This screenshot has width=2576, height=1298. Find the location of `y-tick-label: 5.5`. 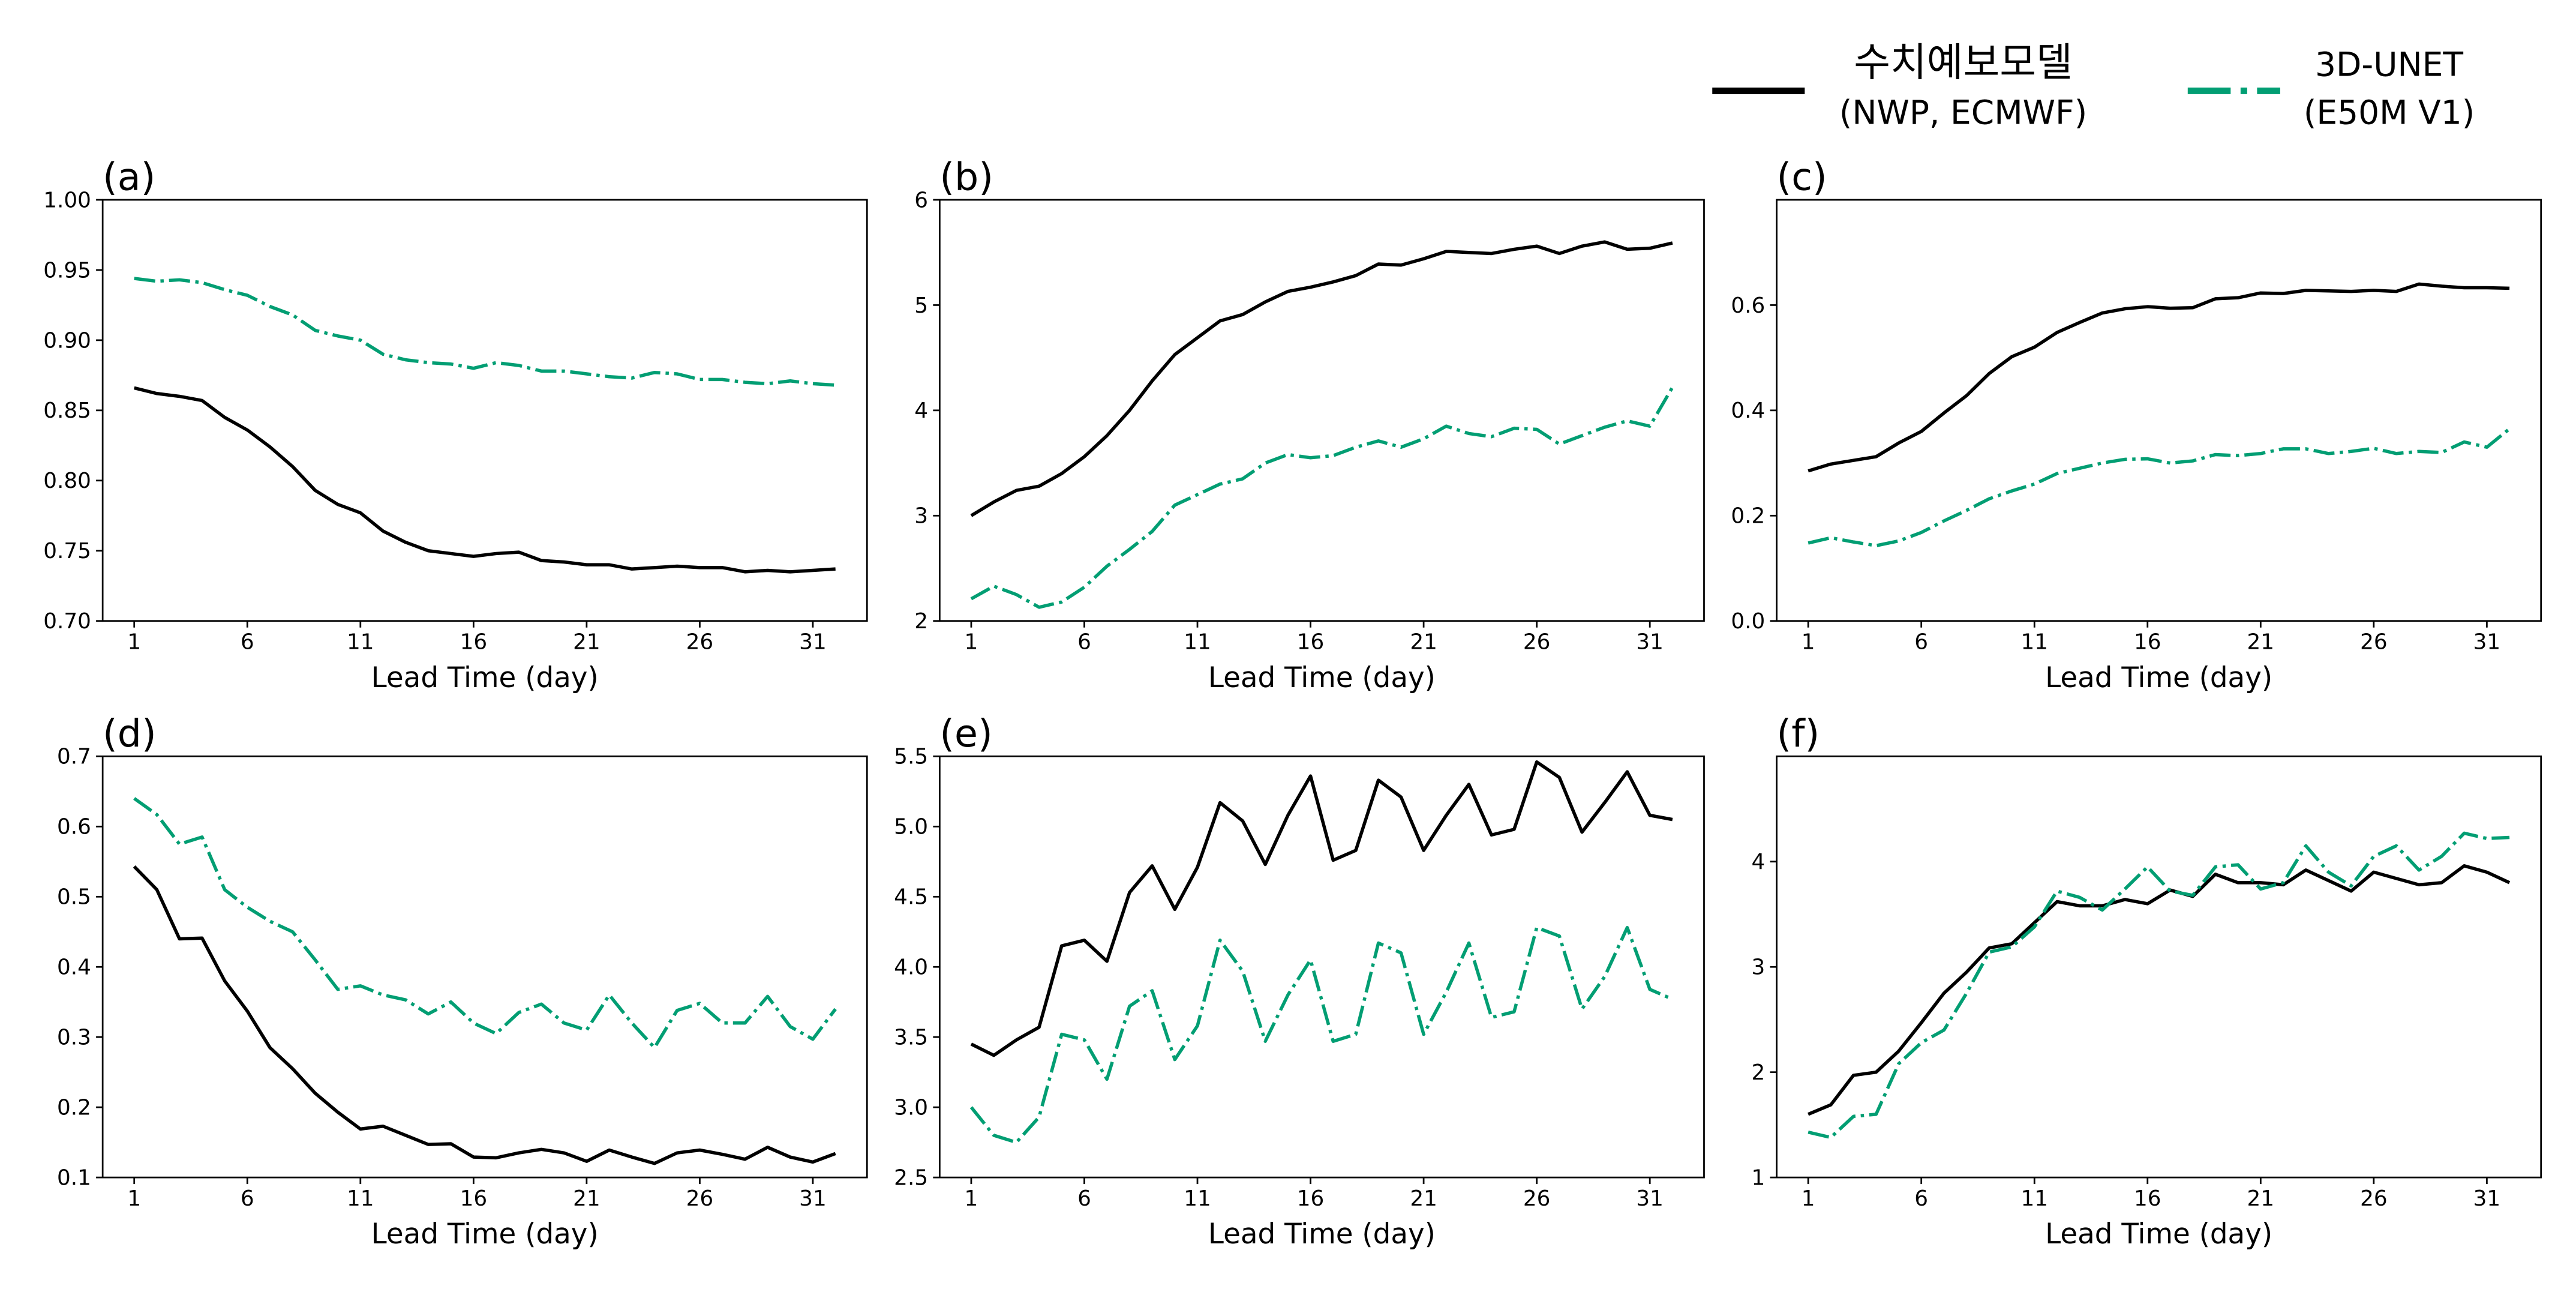

y-tick-label: 5.5 is located at coordinates (911, 757).